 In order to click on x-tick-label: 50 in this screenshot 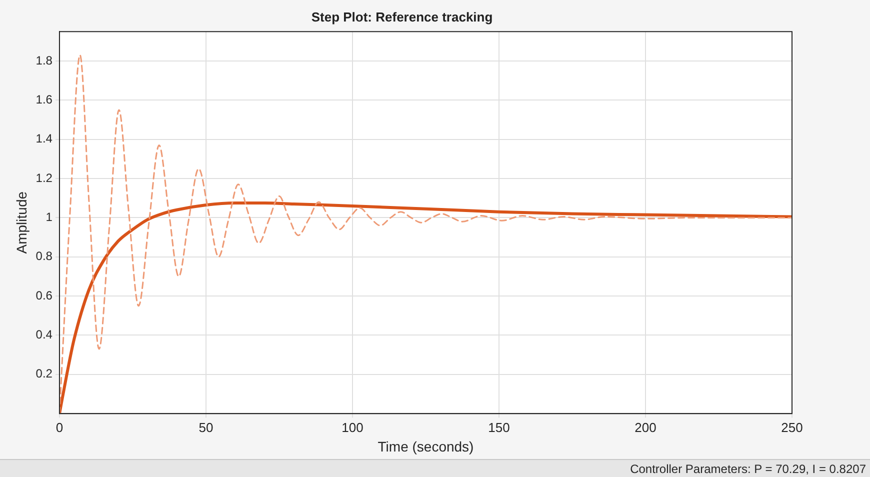, I will do `click(206, 427)`.